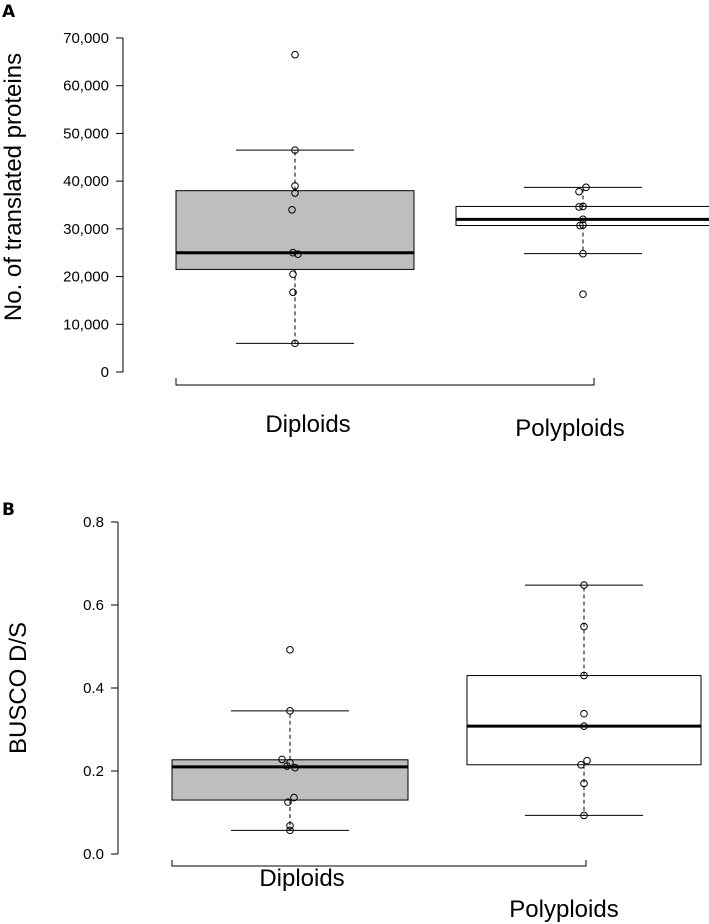 This screenshot has height=924, width=709. Describe the element at coordinates (93, 522) in the screenshot. I see `y-tick-label: 0.8` at that location.